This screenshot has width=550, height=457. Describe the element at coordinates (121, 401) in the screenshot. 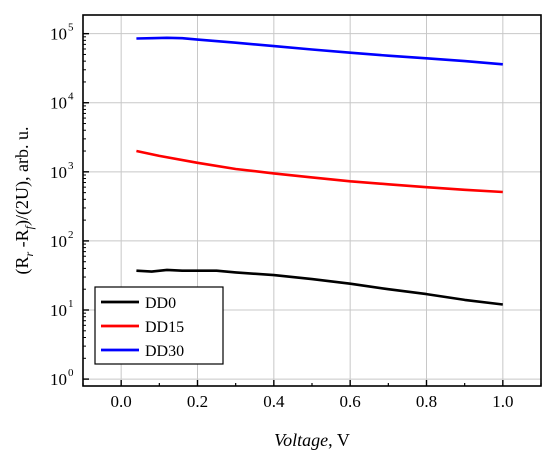

I see `x-tick-label: 0.0` at that location.